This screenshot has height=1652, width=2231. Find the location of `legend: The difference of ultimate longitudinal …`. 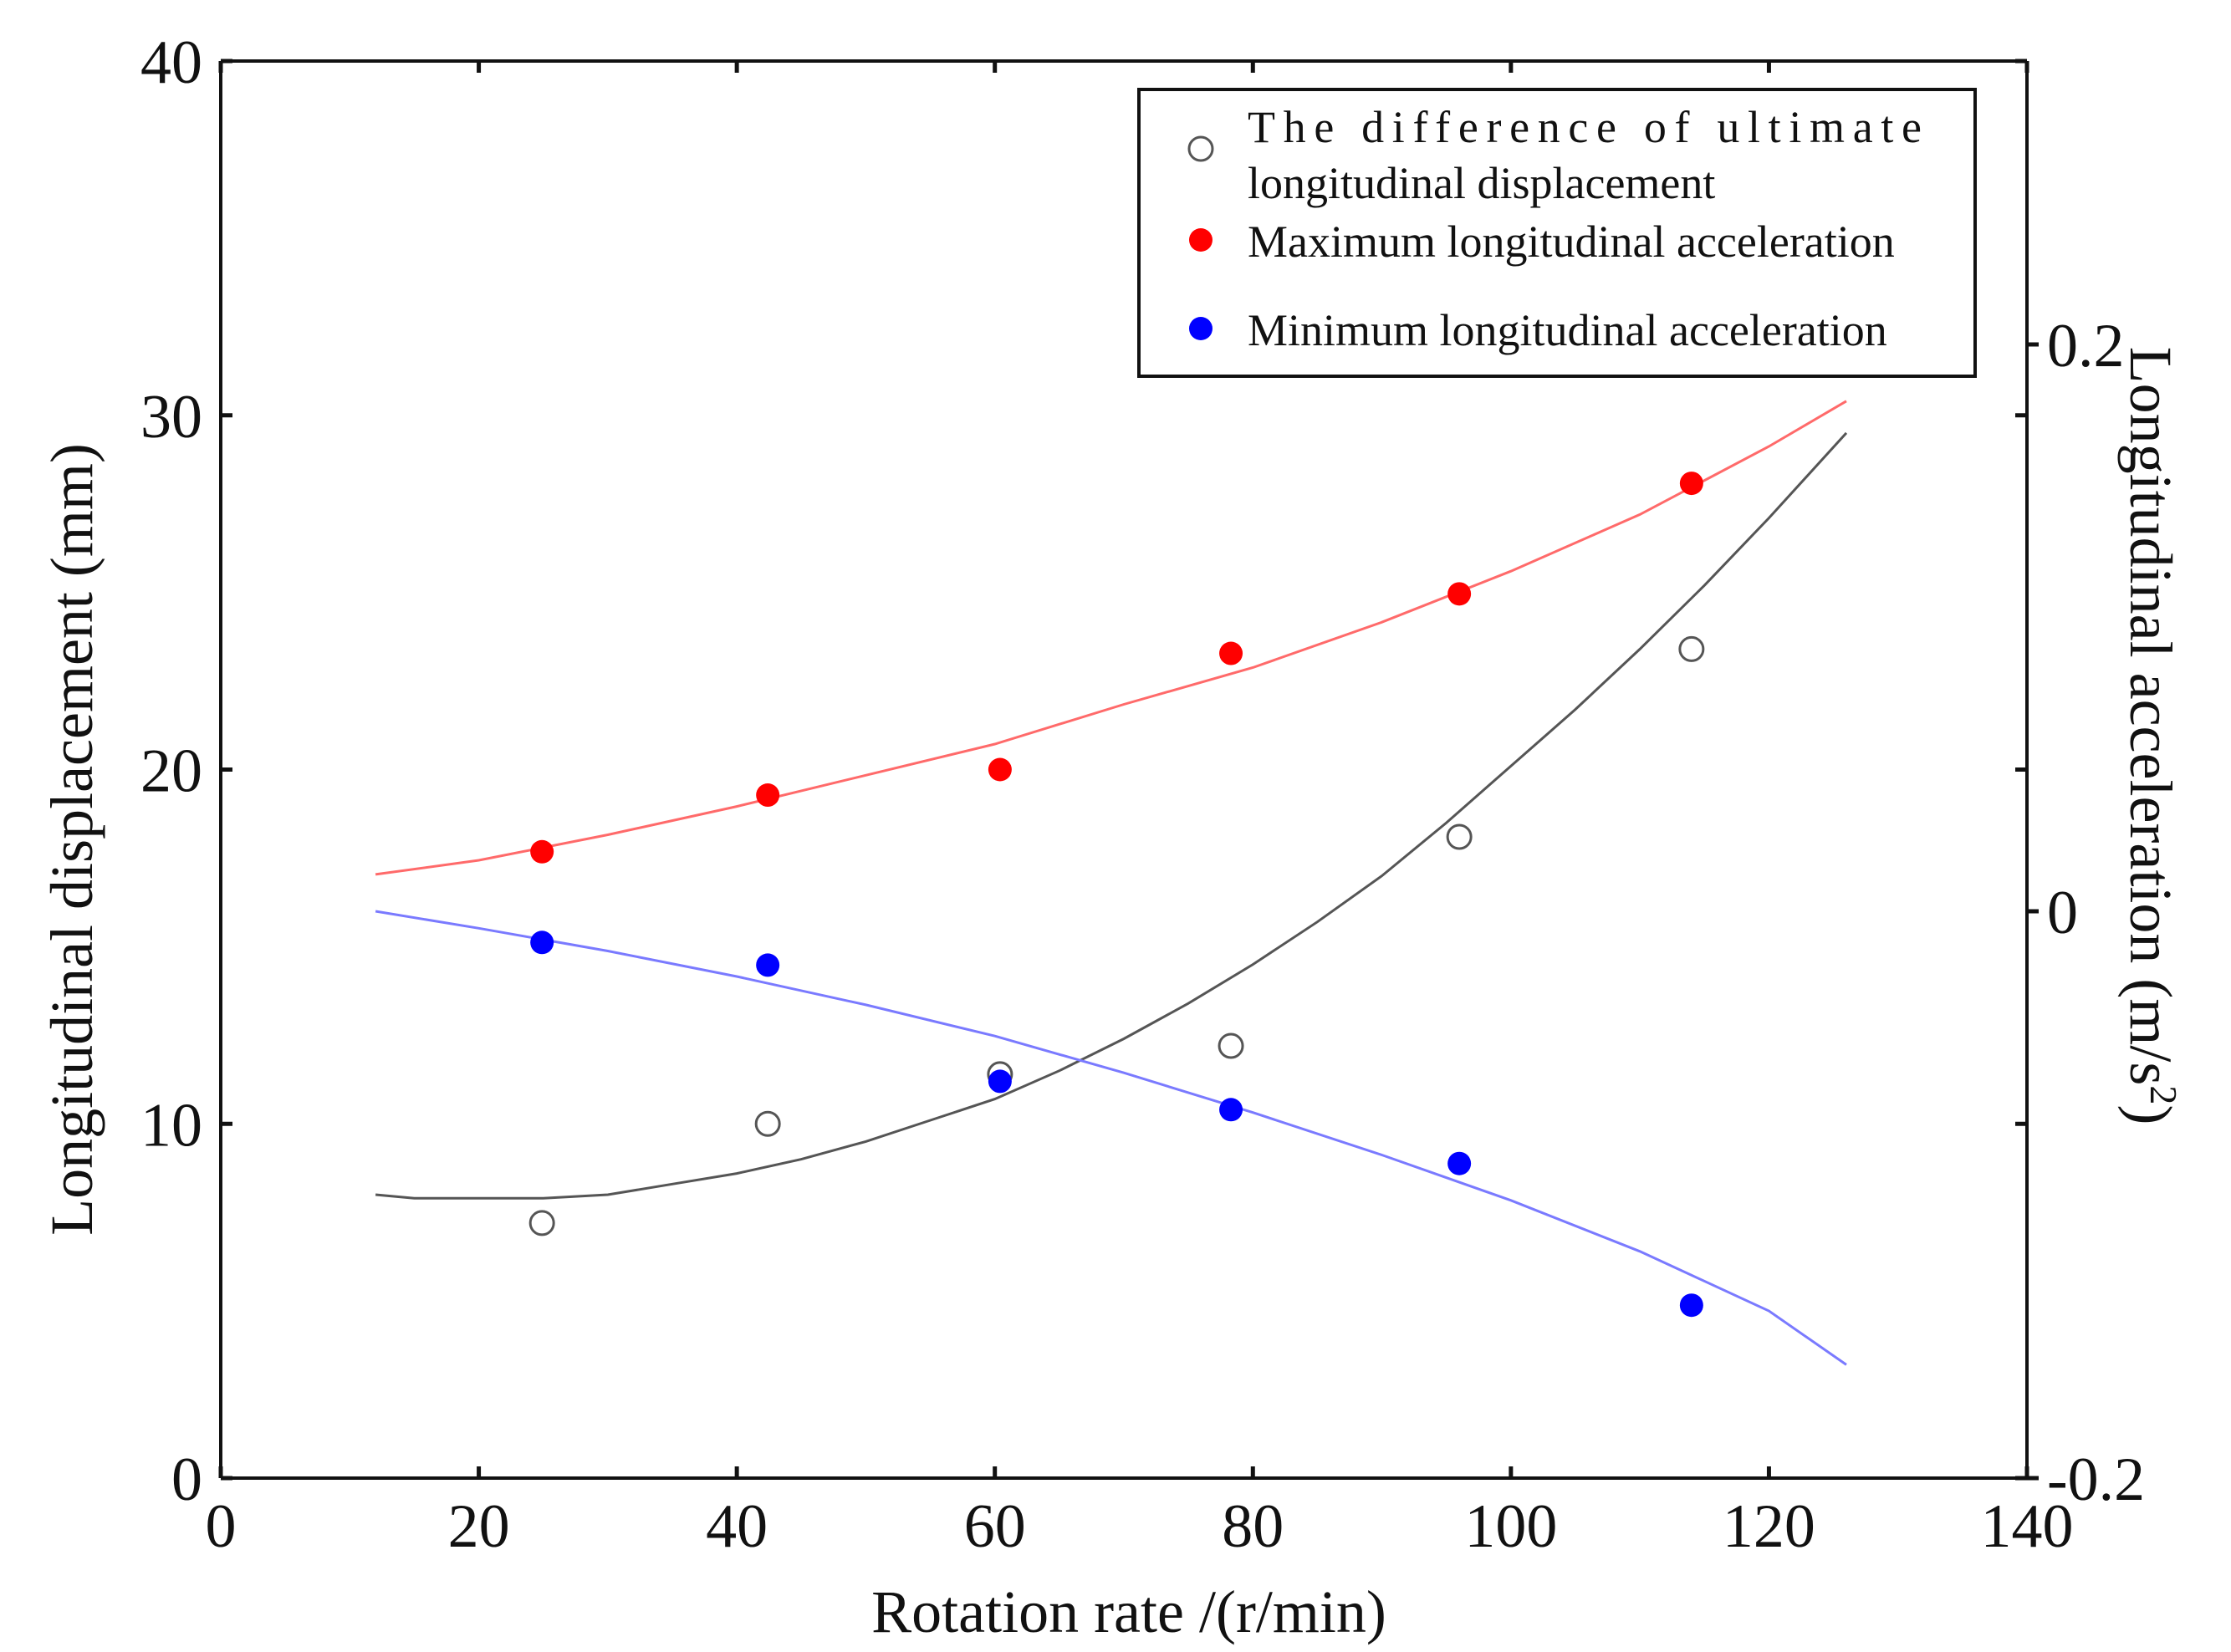

legend: The difference of ultimate longitudinal … is located at coordinates (1557, 233).